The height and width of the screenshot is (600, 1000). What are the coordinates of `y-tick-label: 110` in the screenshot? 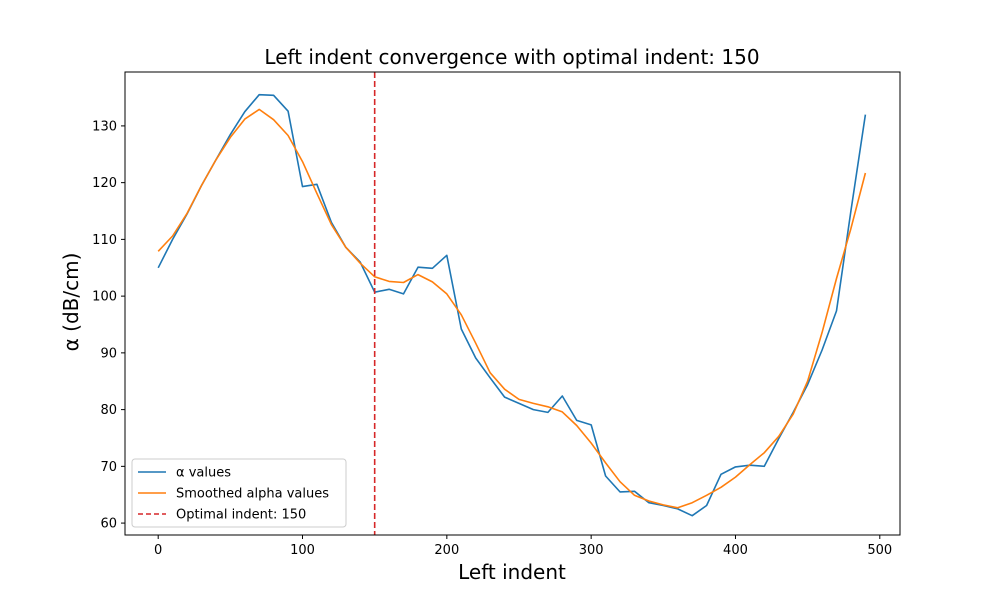 It's located at (104, 240).